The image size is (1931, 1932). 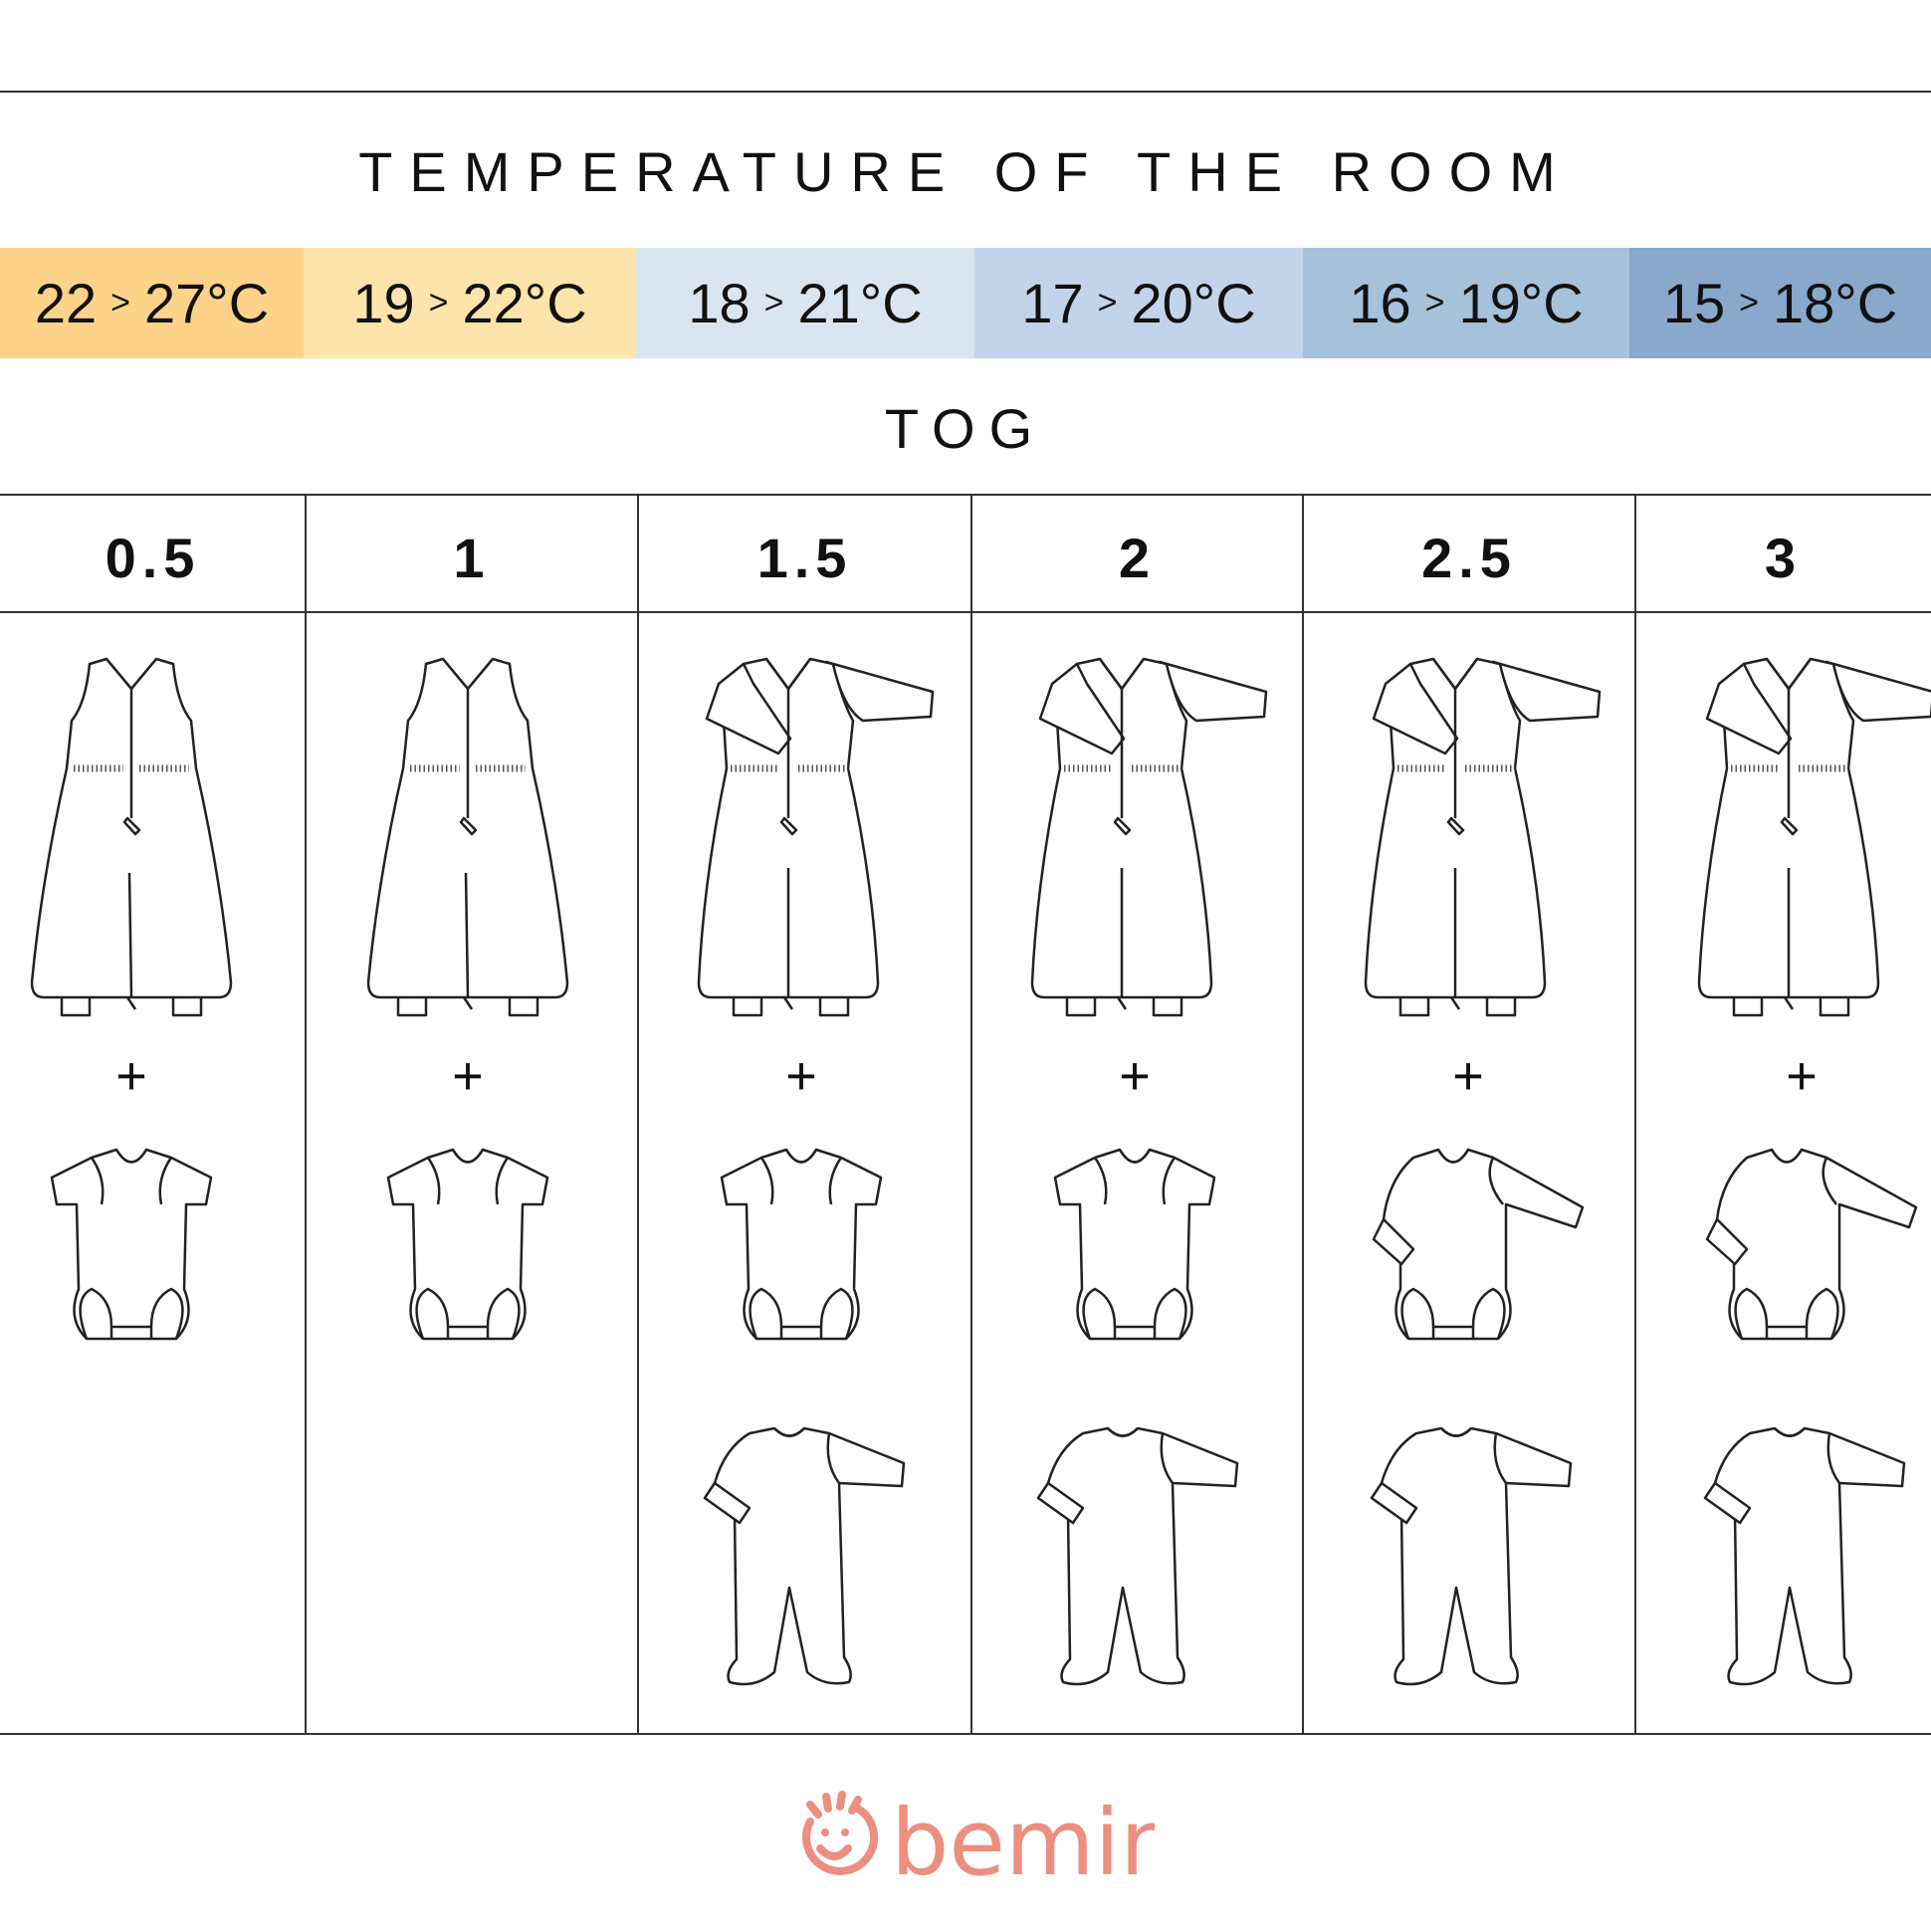 I want to click on tog-value: 2.5, so click(x=1469, y=557).